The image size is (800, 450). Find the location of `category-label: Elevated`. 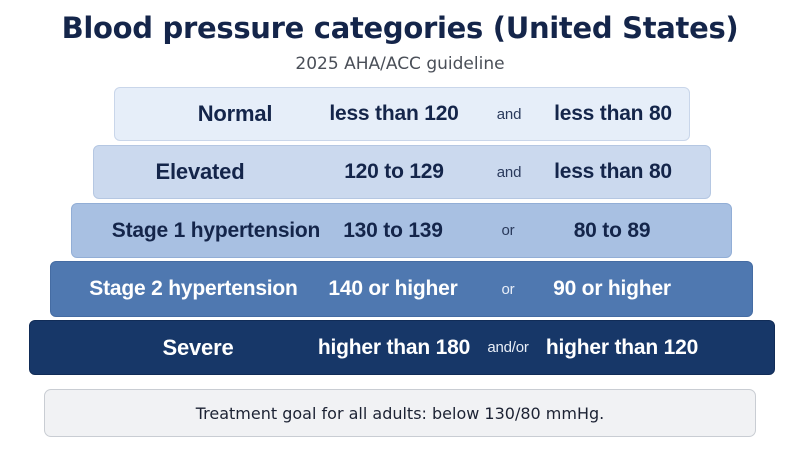

category-label: Elevated is located at coordinates (200, 171).